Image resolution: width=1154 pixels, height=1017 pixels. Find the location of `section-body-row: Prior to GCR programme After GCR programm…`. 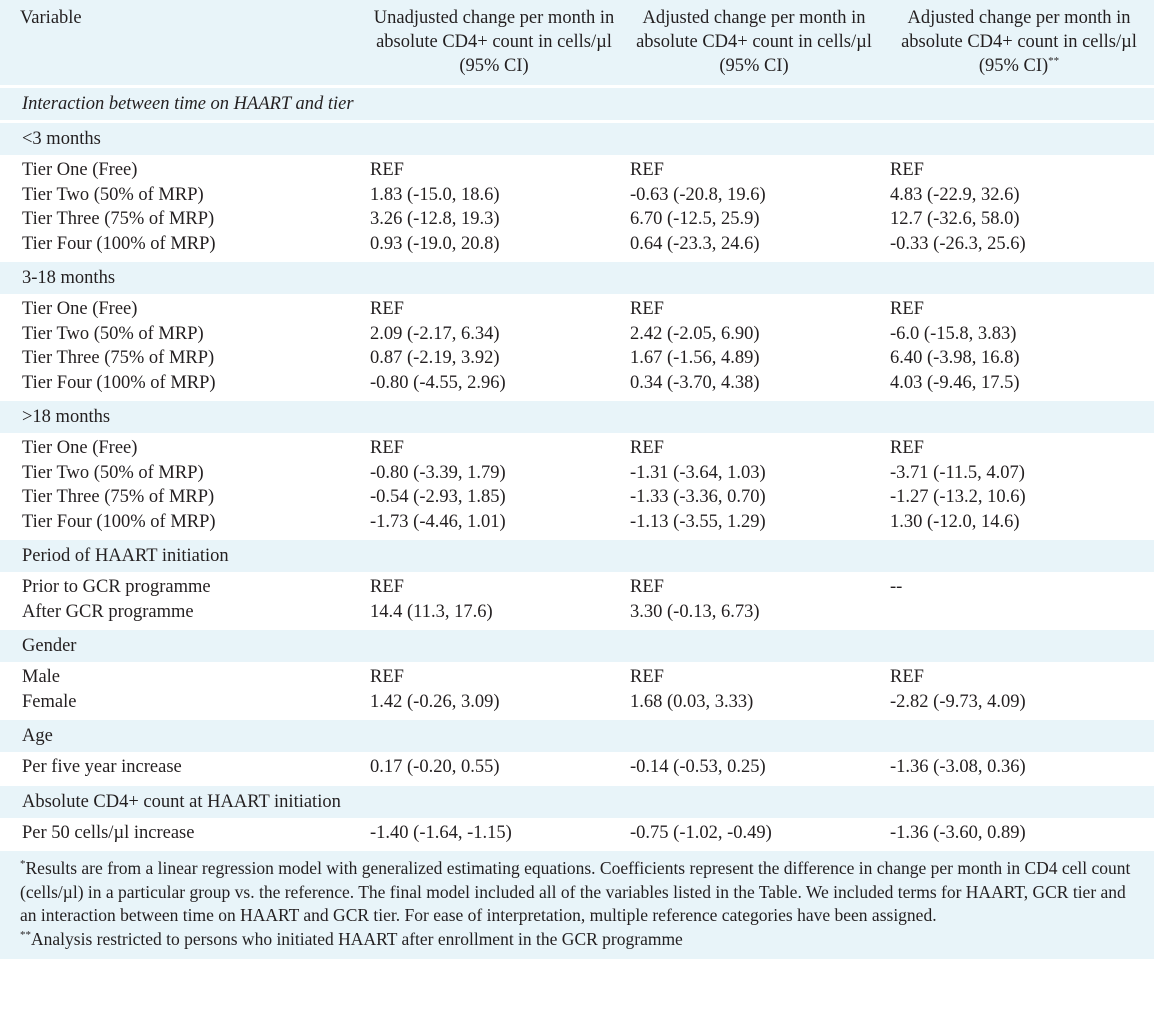

section-body-row: Prior to GCR programme After GCR programm… is located at coordinates (577, 600).